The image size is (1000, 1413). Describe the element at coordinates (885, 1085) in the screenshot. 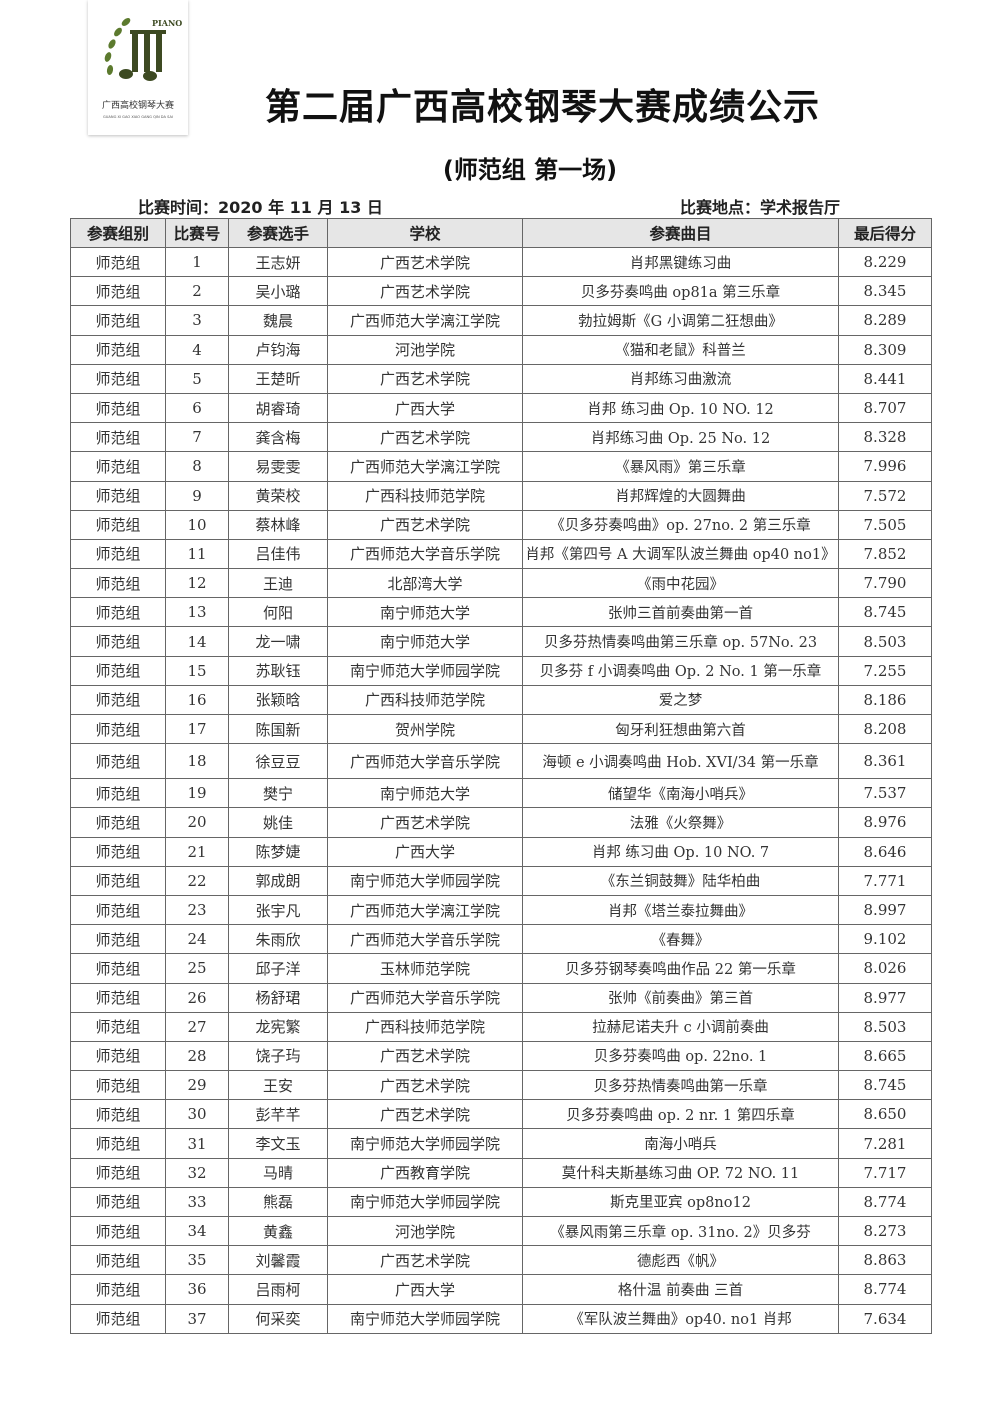

I see `cell-score: 8.745` at that location.